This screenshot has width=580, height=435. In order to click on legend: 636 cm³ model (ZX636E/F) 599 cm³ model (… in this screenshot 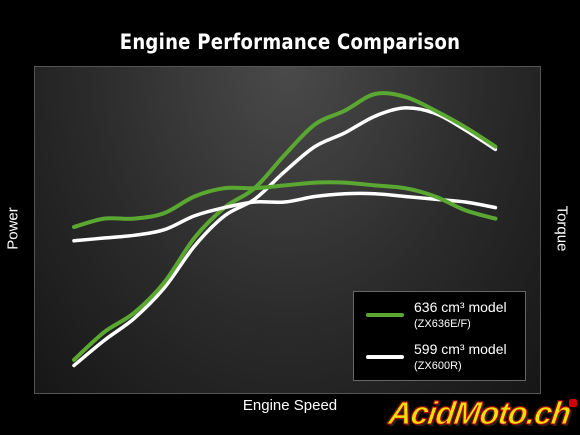, I will do `click(439, 336)`.